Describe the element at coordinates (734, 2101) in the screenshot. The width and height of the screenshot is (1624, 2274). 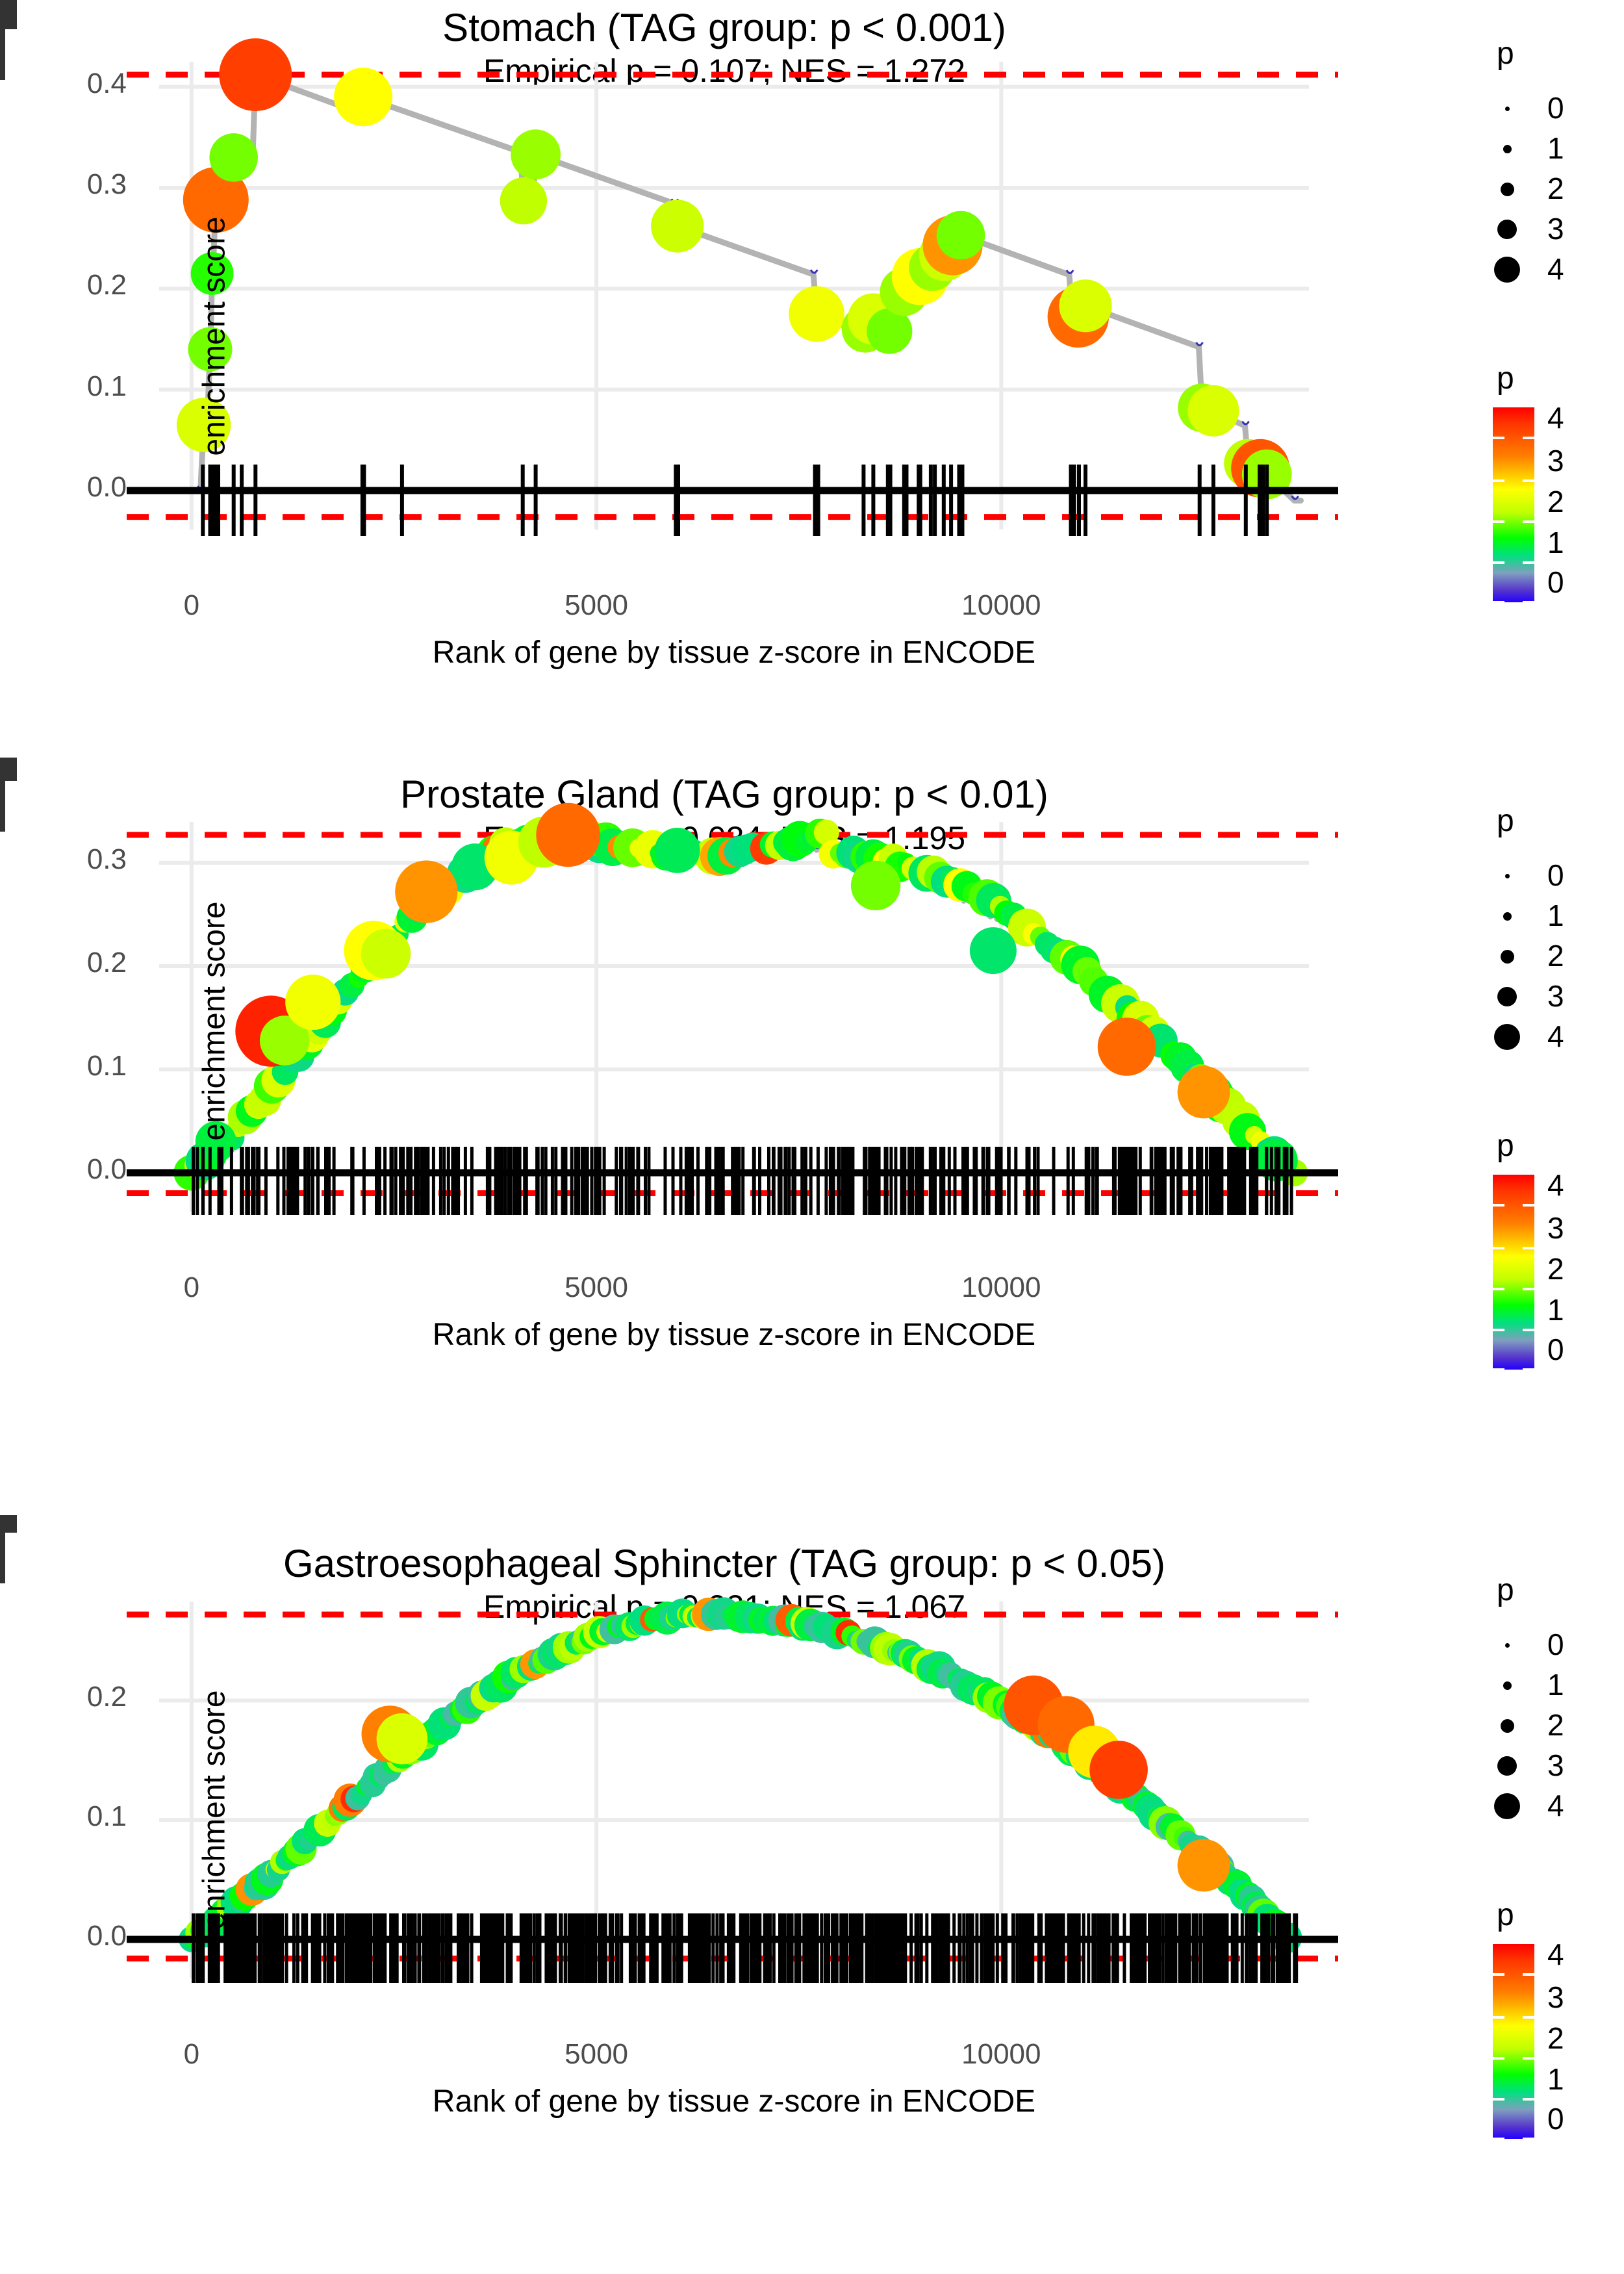
I see `x-axis-title-2: Rank of gene by tissue z-score in ENCODE` at that location.